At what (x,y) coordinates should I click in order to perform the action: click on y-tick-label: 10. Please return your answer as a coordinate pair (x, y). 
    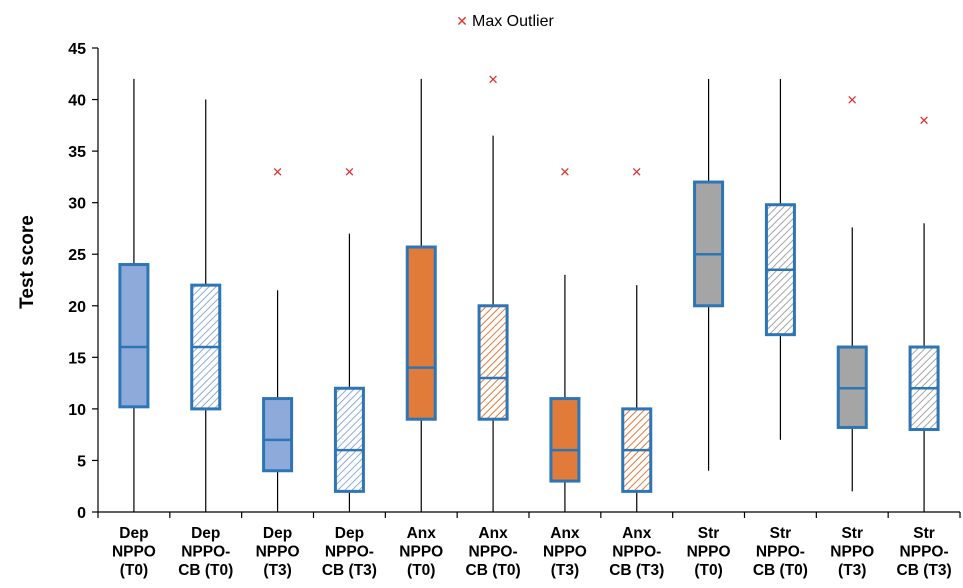
    Looking at the image, I should click on (77, 410).